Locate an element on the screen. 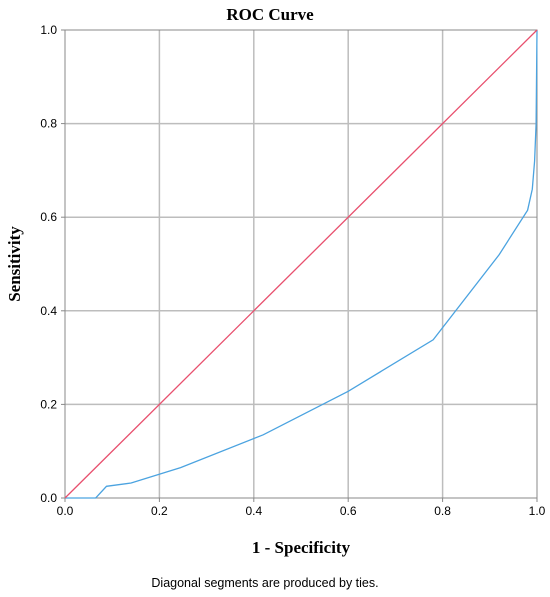  x-tick-label: 0.6 is located at coordinates (348, 511).